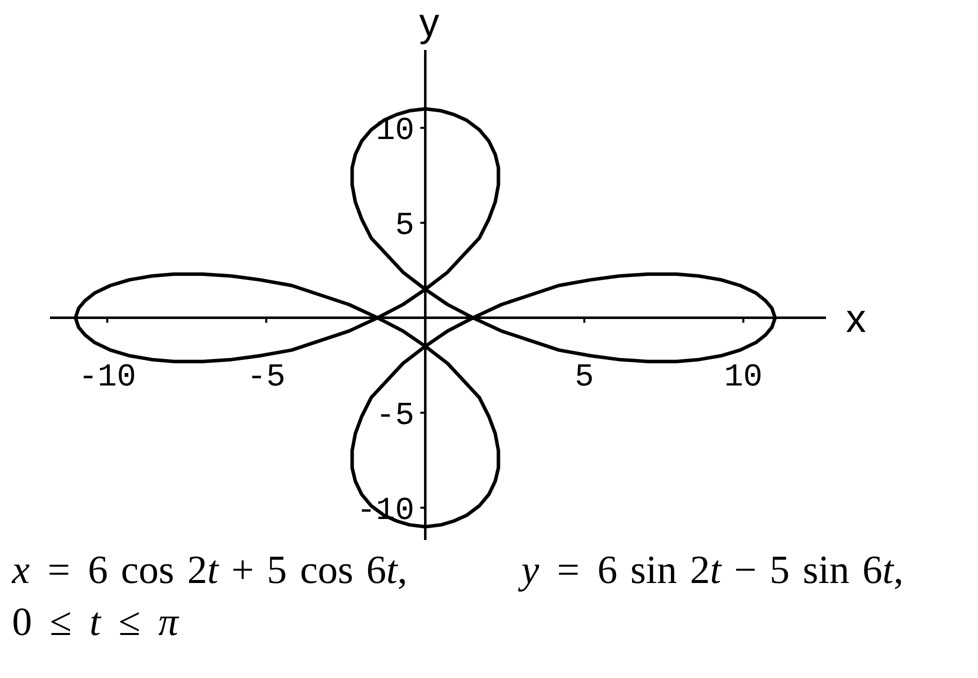  I want to click on y-axis-title: y, so click(429, 23).